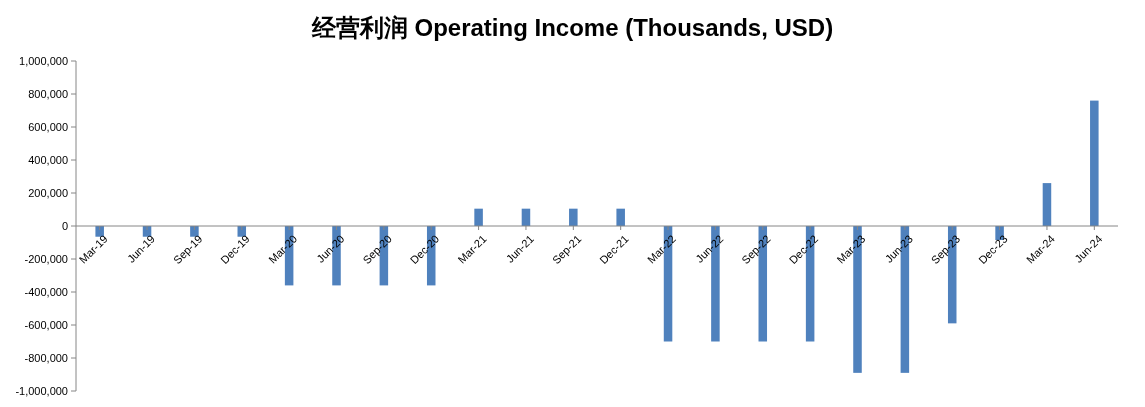  Describe the element at coordinates (43, 61) in the screenshot. I see `y-tick-label: 1,000,000` at that location.